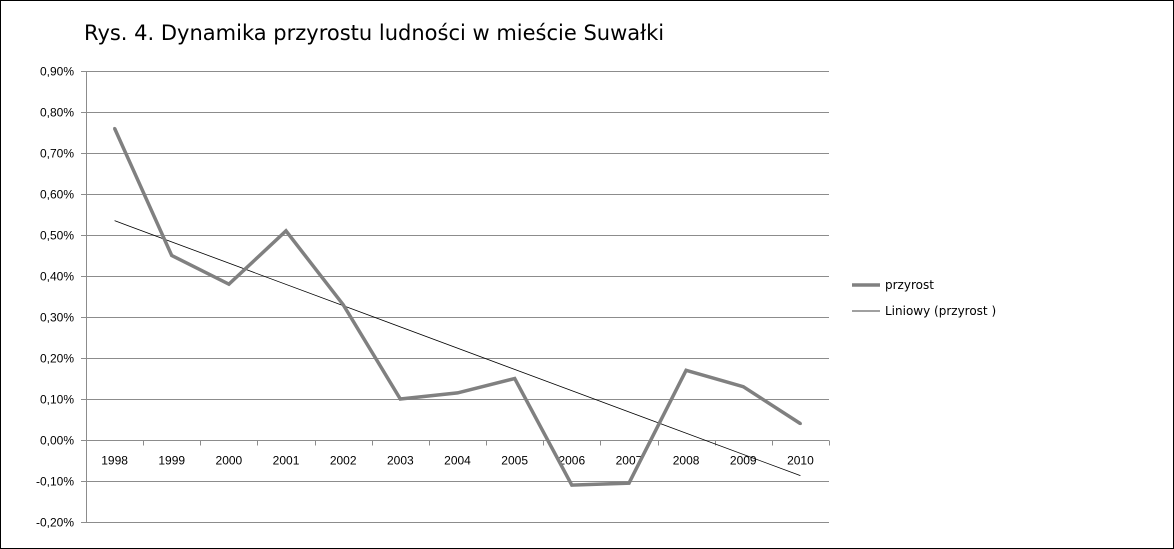  Describe the element at coordinates (514, 461) in the screenshot. I see `x-tick-label: 2005` at that location.